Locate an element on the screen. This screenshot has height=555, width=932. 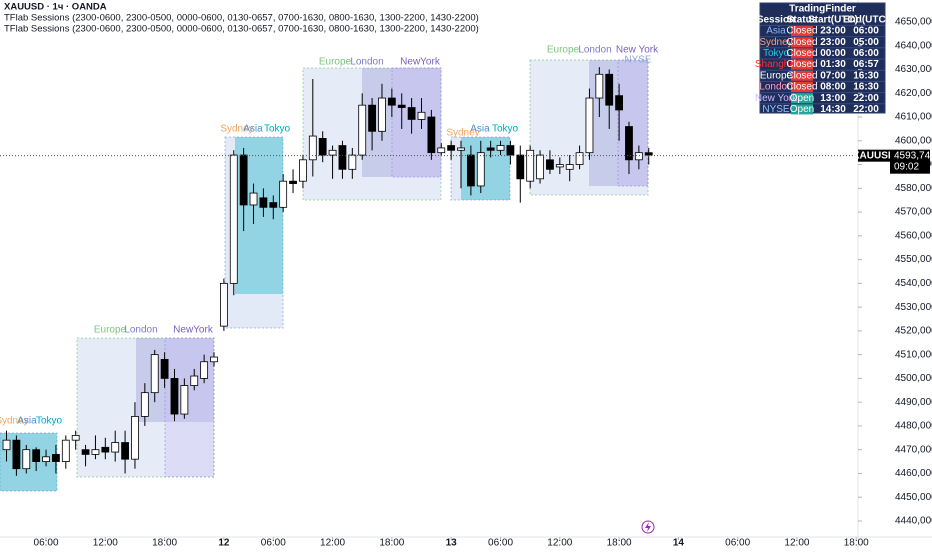
table-cell: 06:00 is located at coordinates (866, 53).